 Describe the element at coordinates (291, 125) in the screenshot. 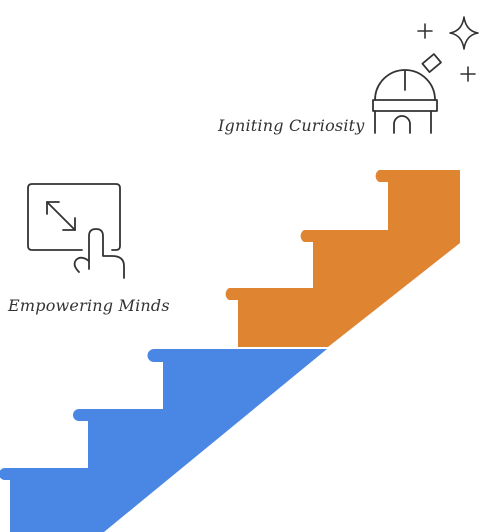

I see `upper-step-label: Igniting Curiosity` at that location.